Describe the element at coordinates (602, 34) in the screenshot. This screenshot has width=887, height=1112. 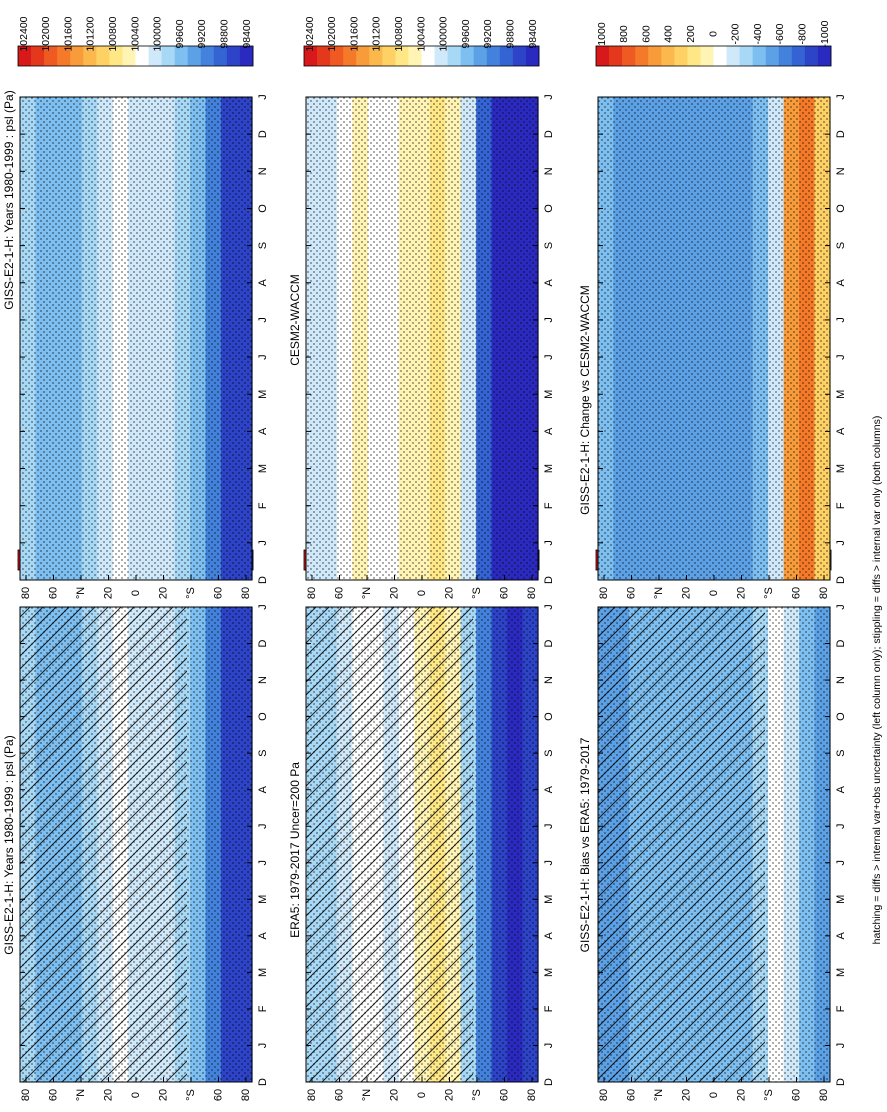
I see `colorbar-label: 1000` at that location.